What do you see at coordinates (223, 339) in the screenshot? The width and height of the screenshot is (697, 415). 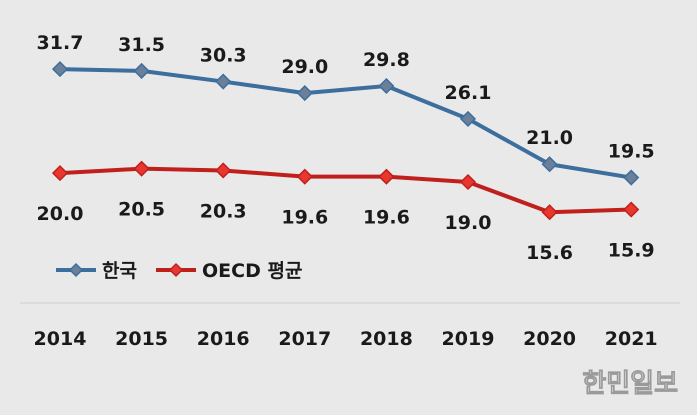 I see `x-tick-label: 2016` at bounding box center [223, 339].